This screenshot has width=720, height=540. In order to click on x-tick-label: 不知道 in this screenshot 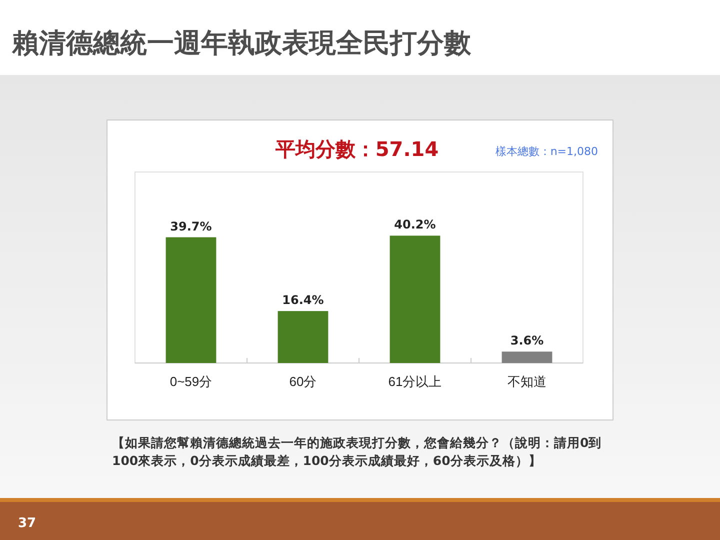, I will do `click(527, 382)`.